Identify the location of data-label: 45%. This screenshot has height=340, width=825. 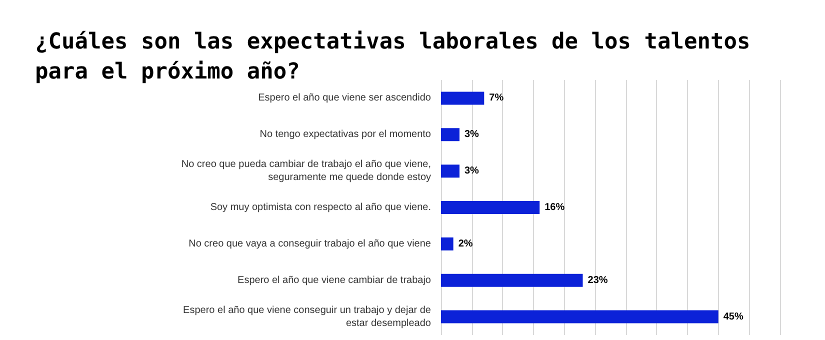
(733, 316).